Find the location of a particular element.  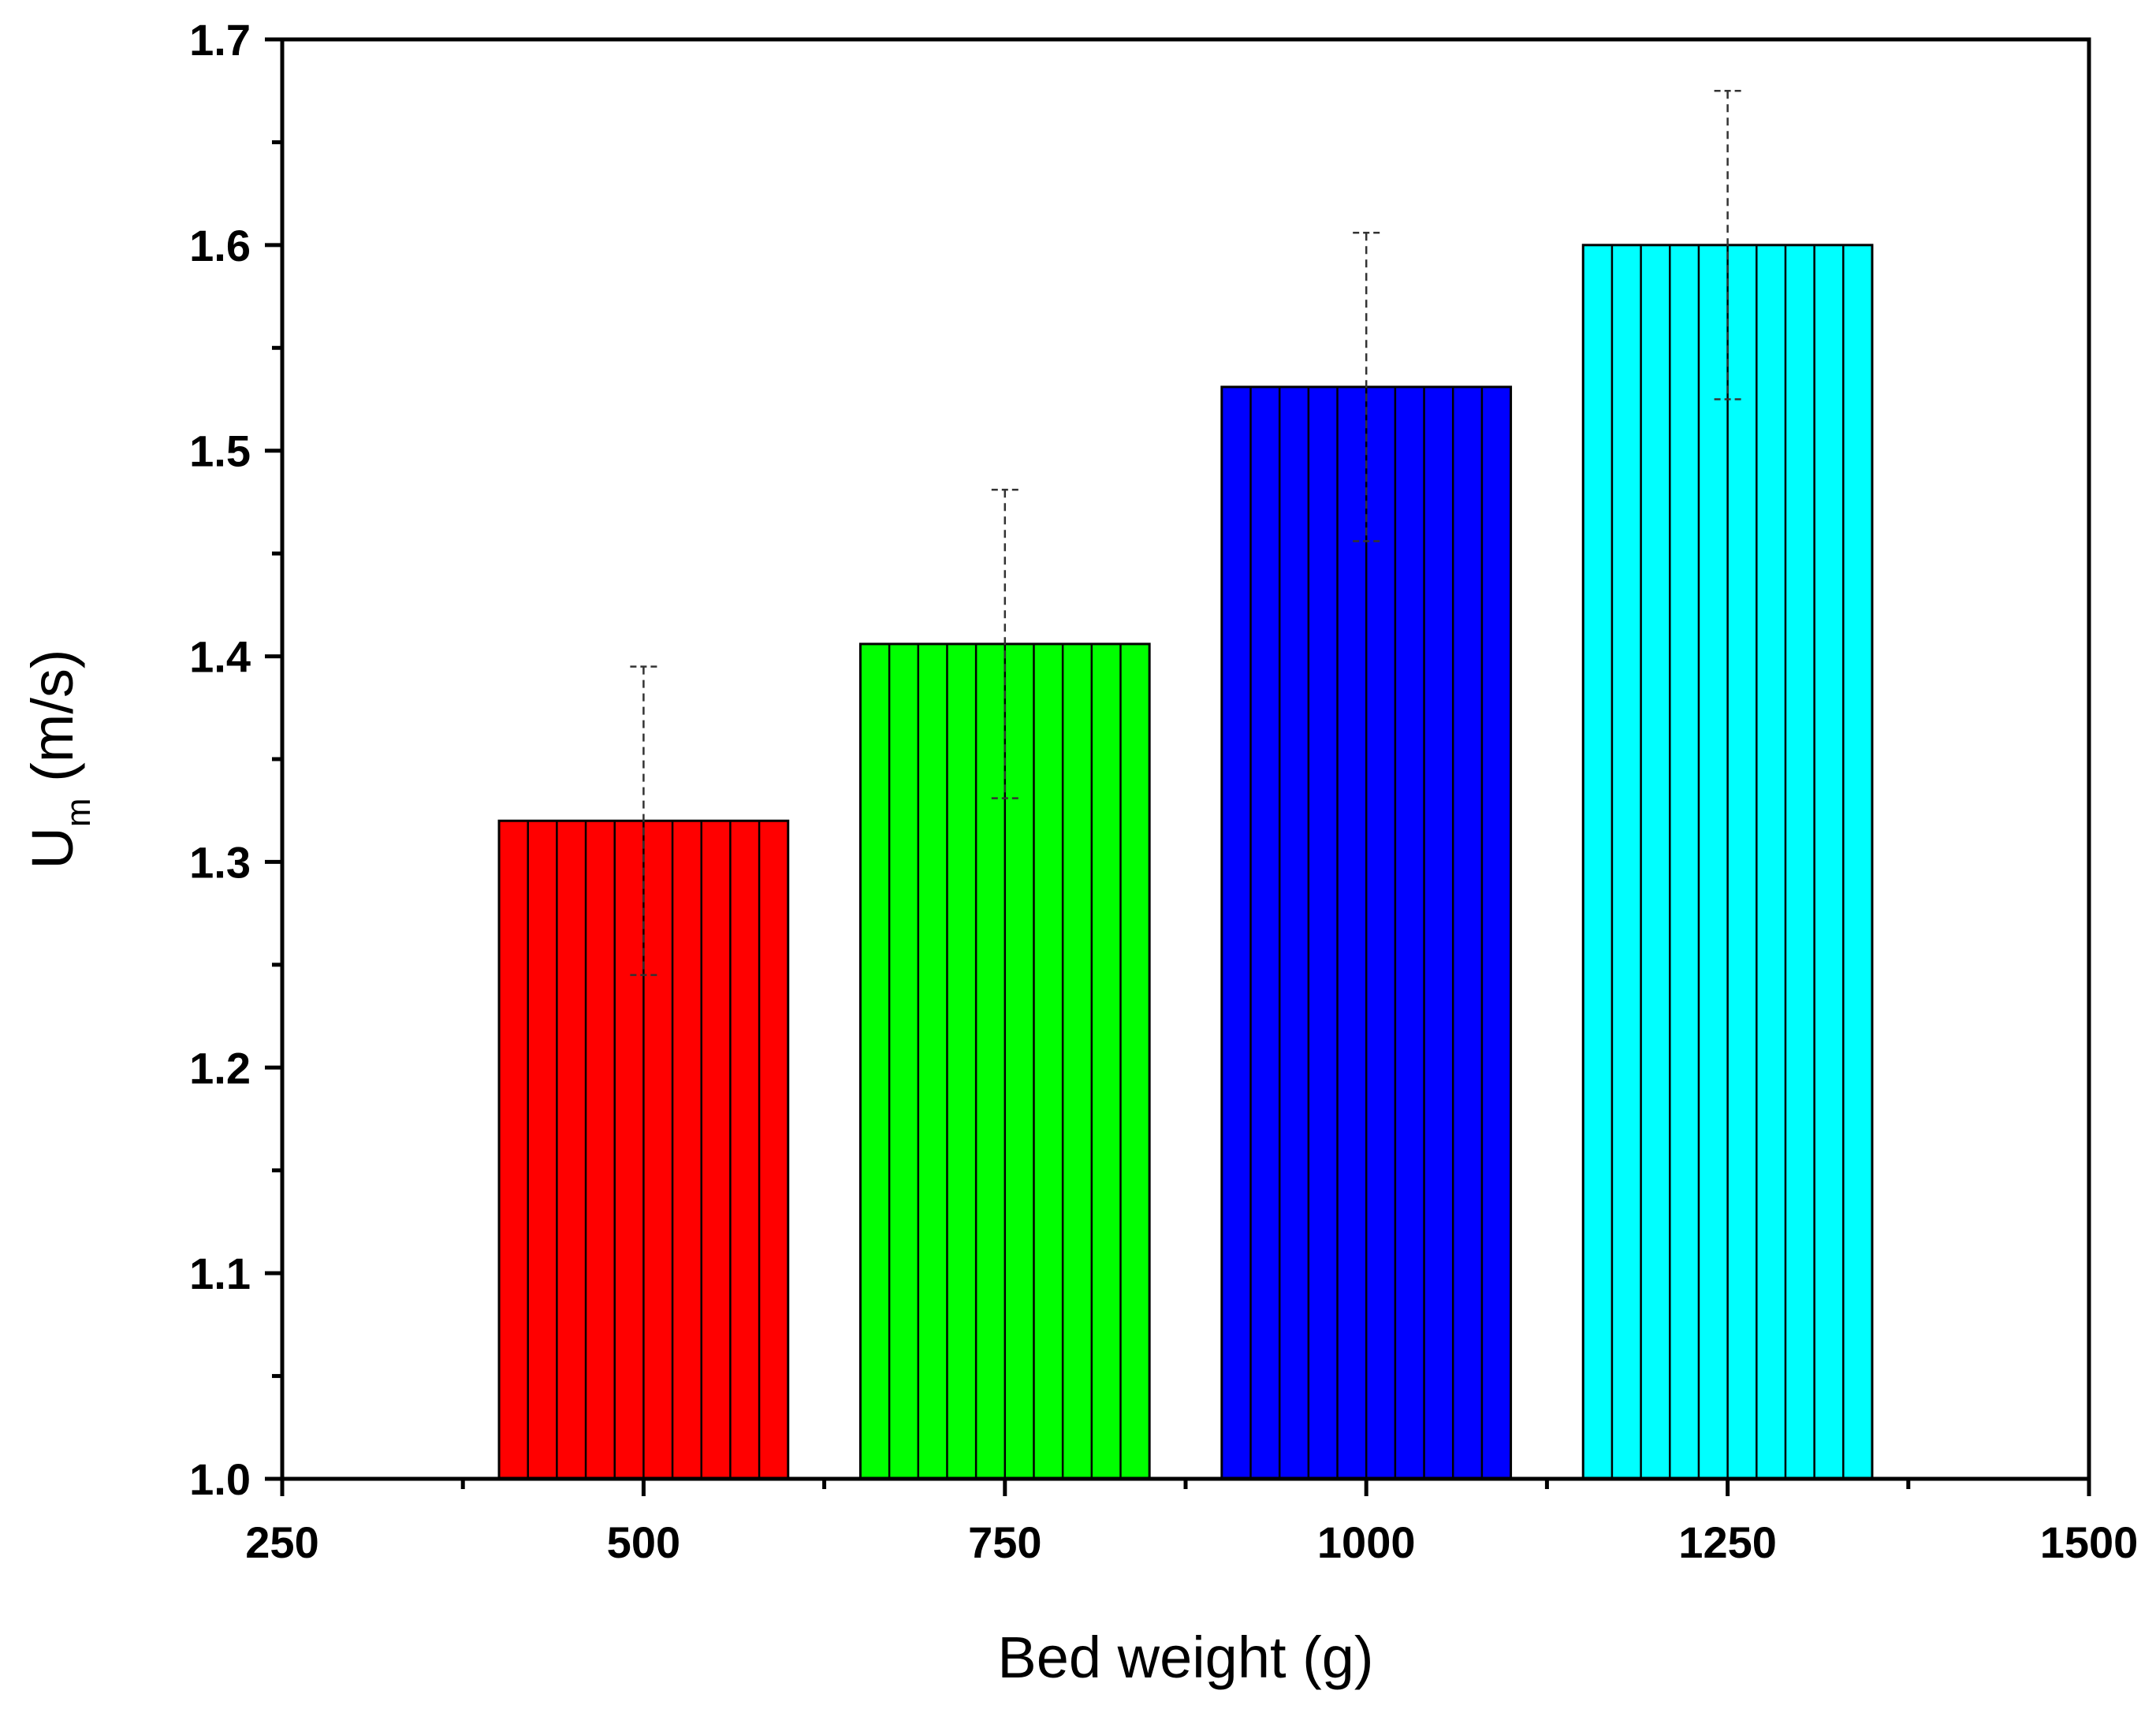

y-tick-label: 1.3 is located at coordinates (220, 862).